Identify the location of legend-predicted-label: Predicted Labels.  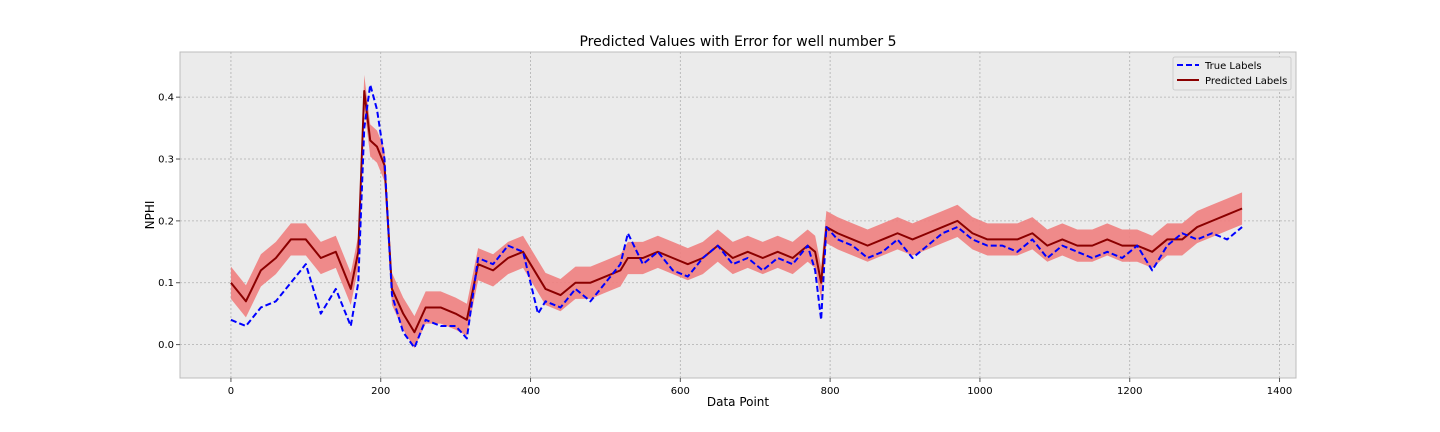
(1246, 81).